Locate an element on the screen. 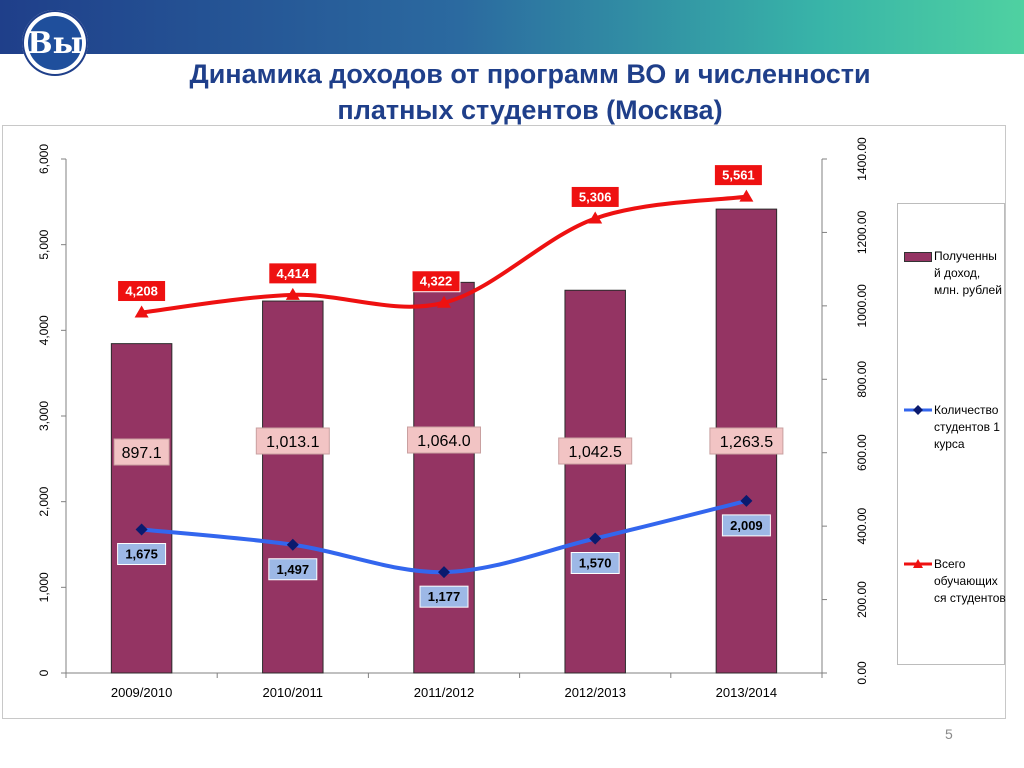  income-data-label: 1,013.1 is located at coordinates (292, 442).